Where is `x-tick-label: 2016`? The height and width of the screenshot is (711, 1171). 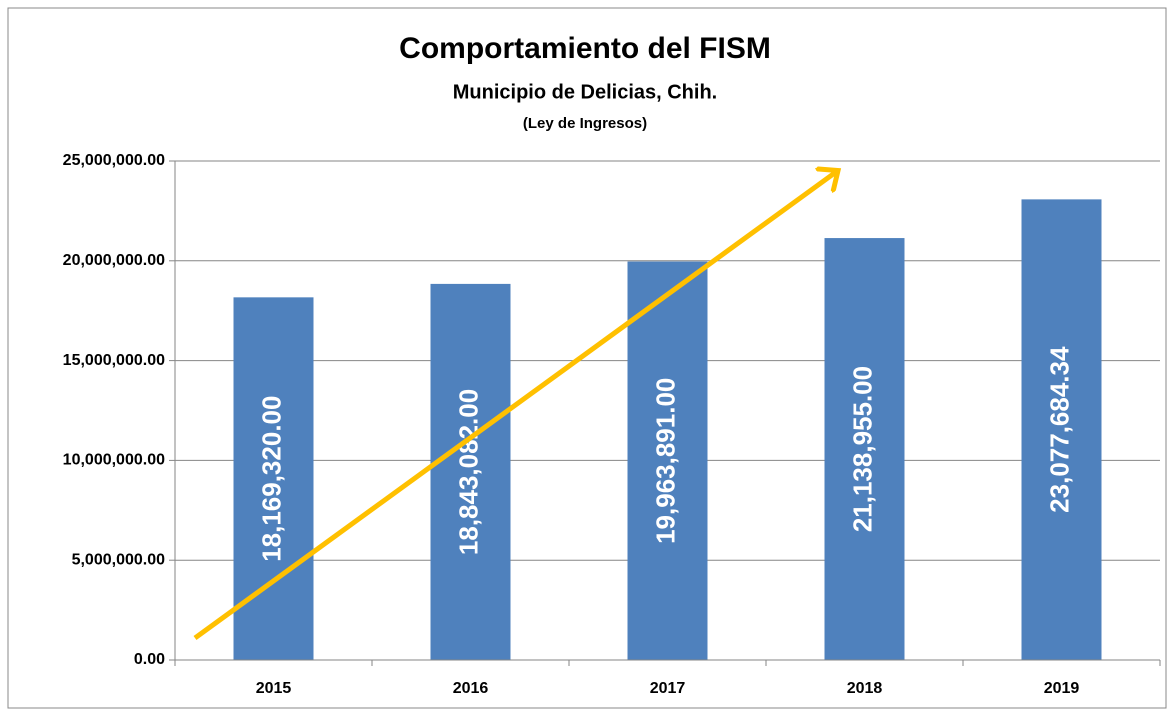
x-tick-label: 2016 is located at coordinates (471, 688).